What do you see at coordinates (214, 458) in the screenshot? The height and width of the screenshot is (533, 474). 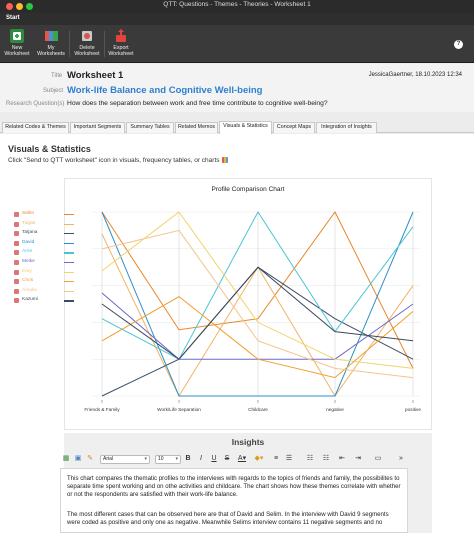 I see `underline-icon: U` at bounding box center [214, 458].